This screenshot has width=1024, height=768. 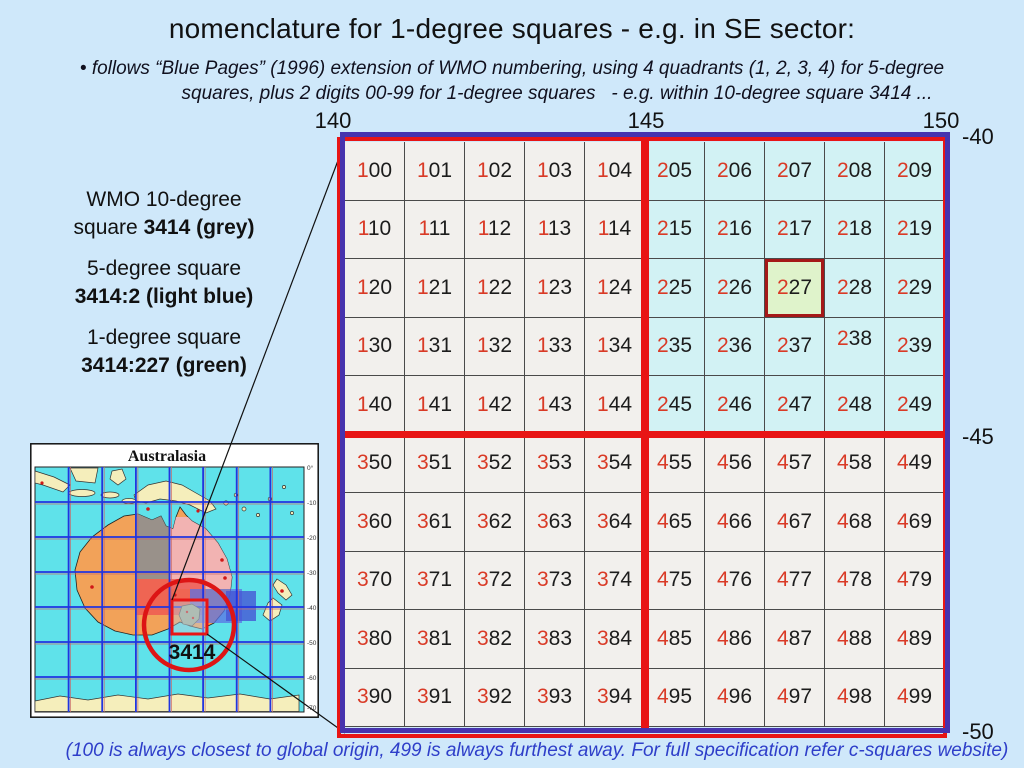 What do you see at coordinates (435, 229) in the screenshot?
I see `grid-cell-111: 111` at bounding box center [435, 229].